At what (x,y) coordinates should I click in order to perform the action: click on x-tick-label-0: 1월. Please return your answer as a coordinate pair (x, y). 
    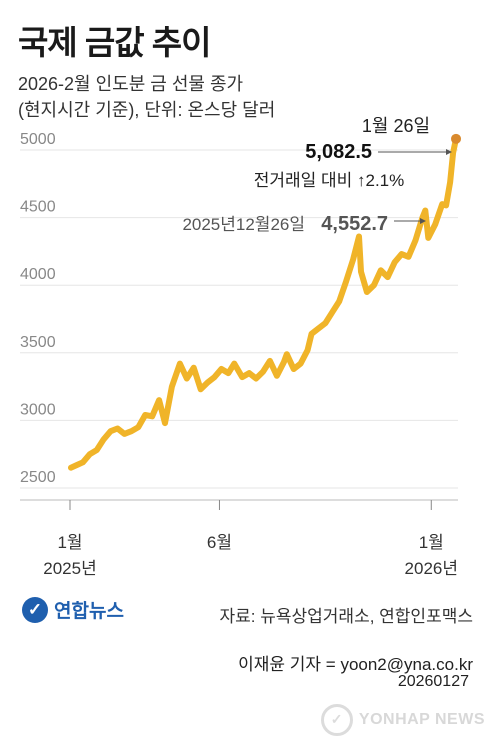
    Looking at the image, I should click on (69, 542).